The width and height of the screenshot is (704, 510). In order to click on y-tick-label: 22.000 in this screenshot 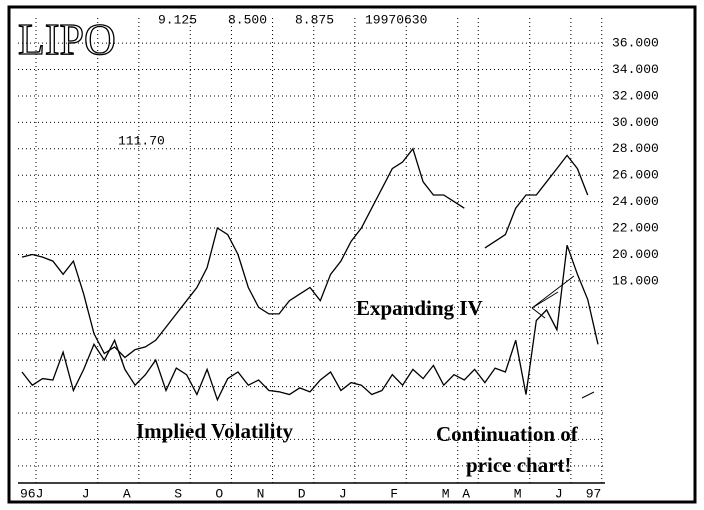, I will do `click(635, 227)`.